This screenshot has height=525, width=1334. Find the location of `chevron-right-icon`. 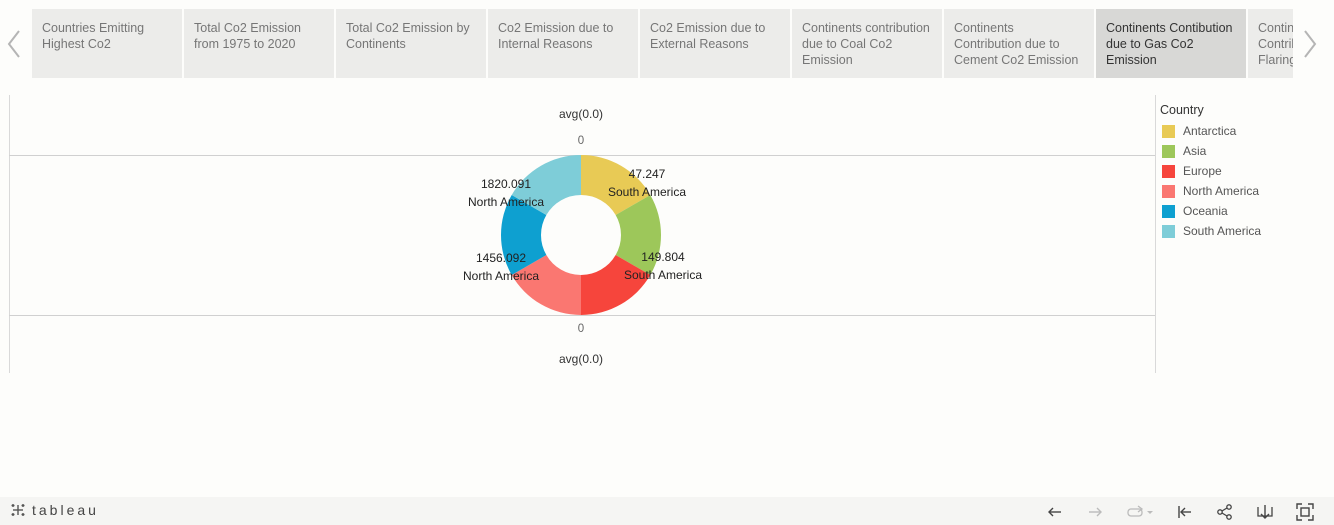

chevron-right-icon is located at coordinates (1310, 44).